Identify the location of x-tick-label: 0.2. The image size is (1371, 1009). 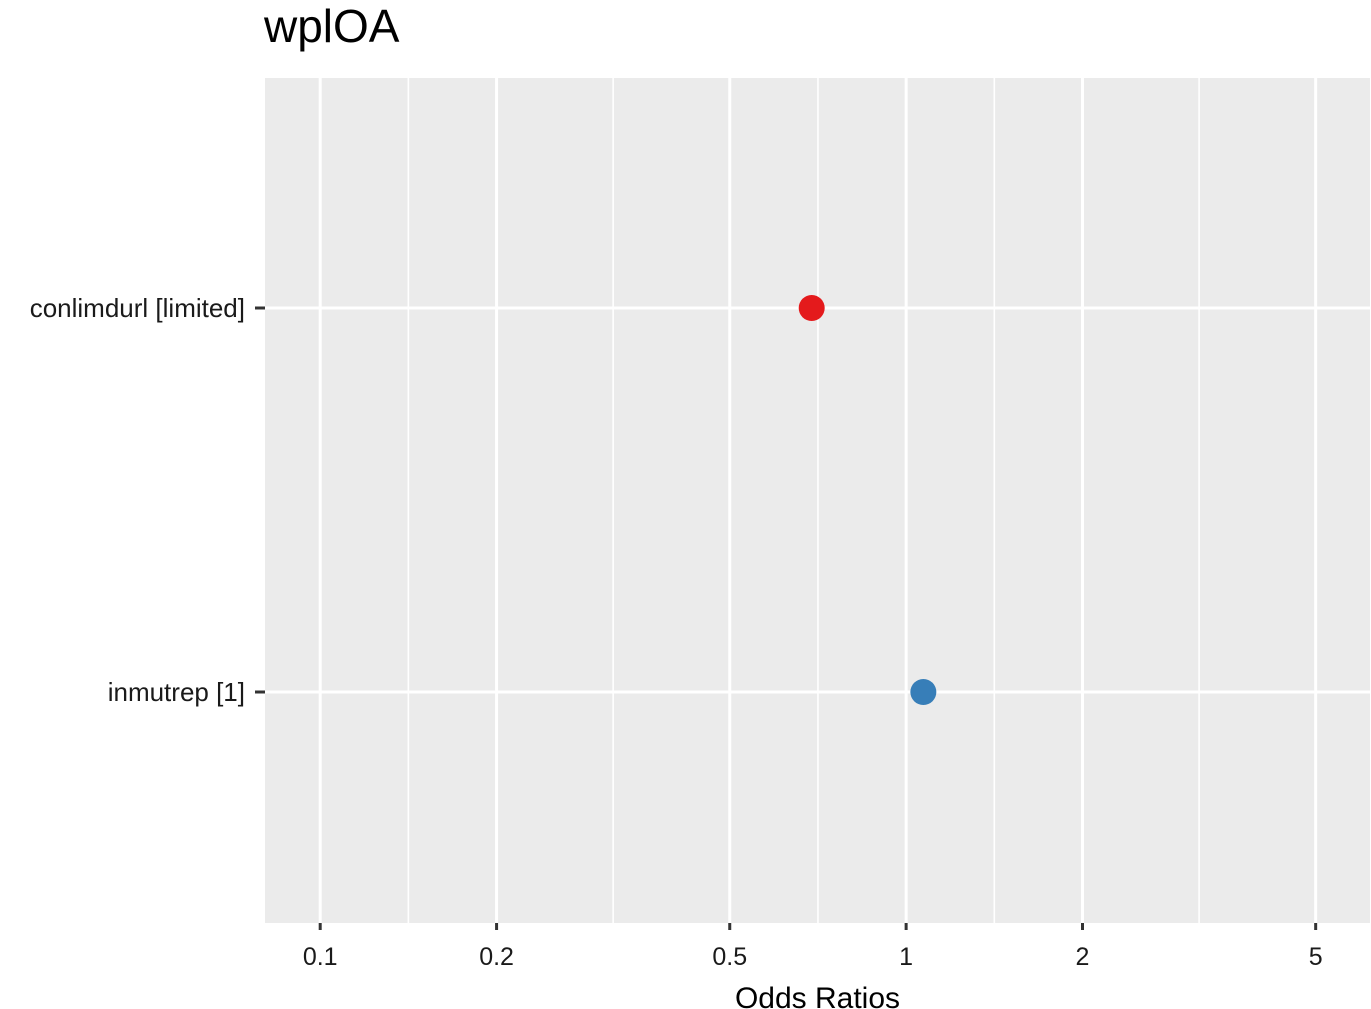
(496, 957).